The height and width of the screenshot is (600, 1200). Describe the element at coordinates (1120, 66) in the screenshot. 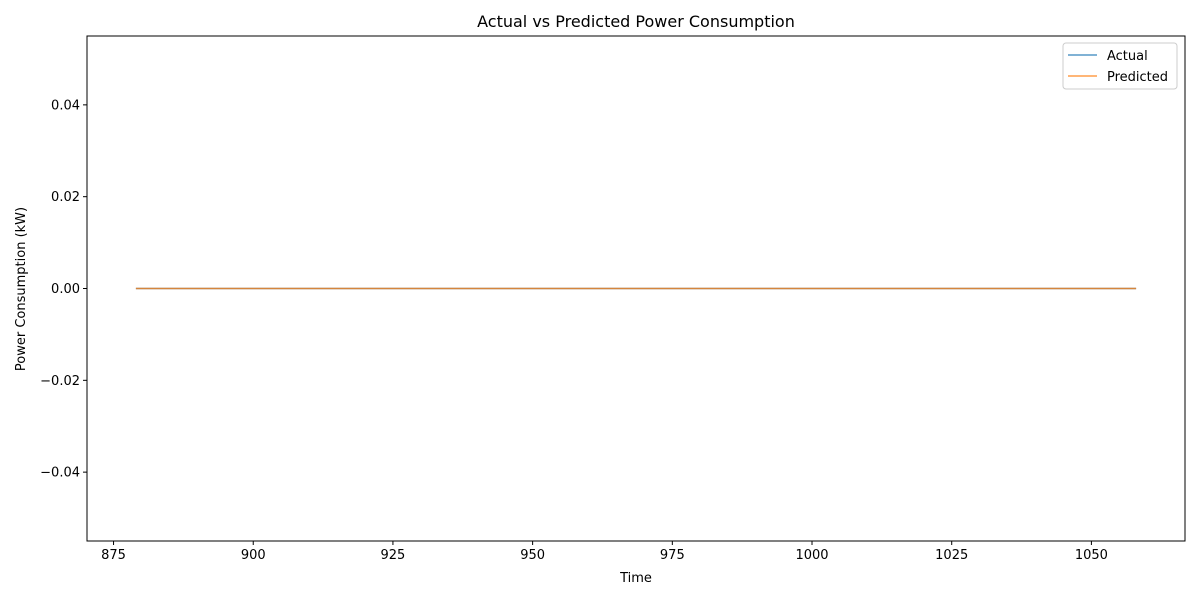

I see `legend: Actual Predicted` at that location.